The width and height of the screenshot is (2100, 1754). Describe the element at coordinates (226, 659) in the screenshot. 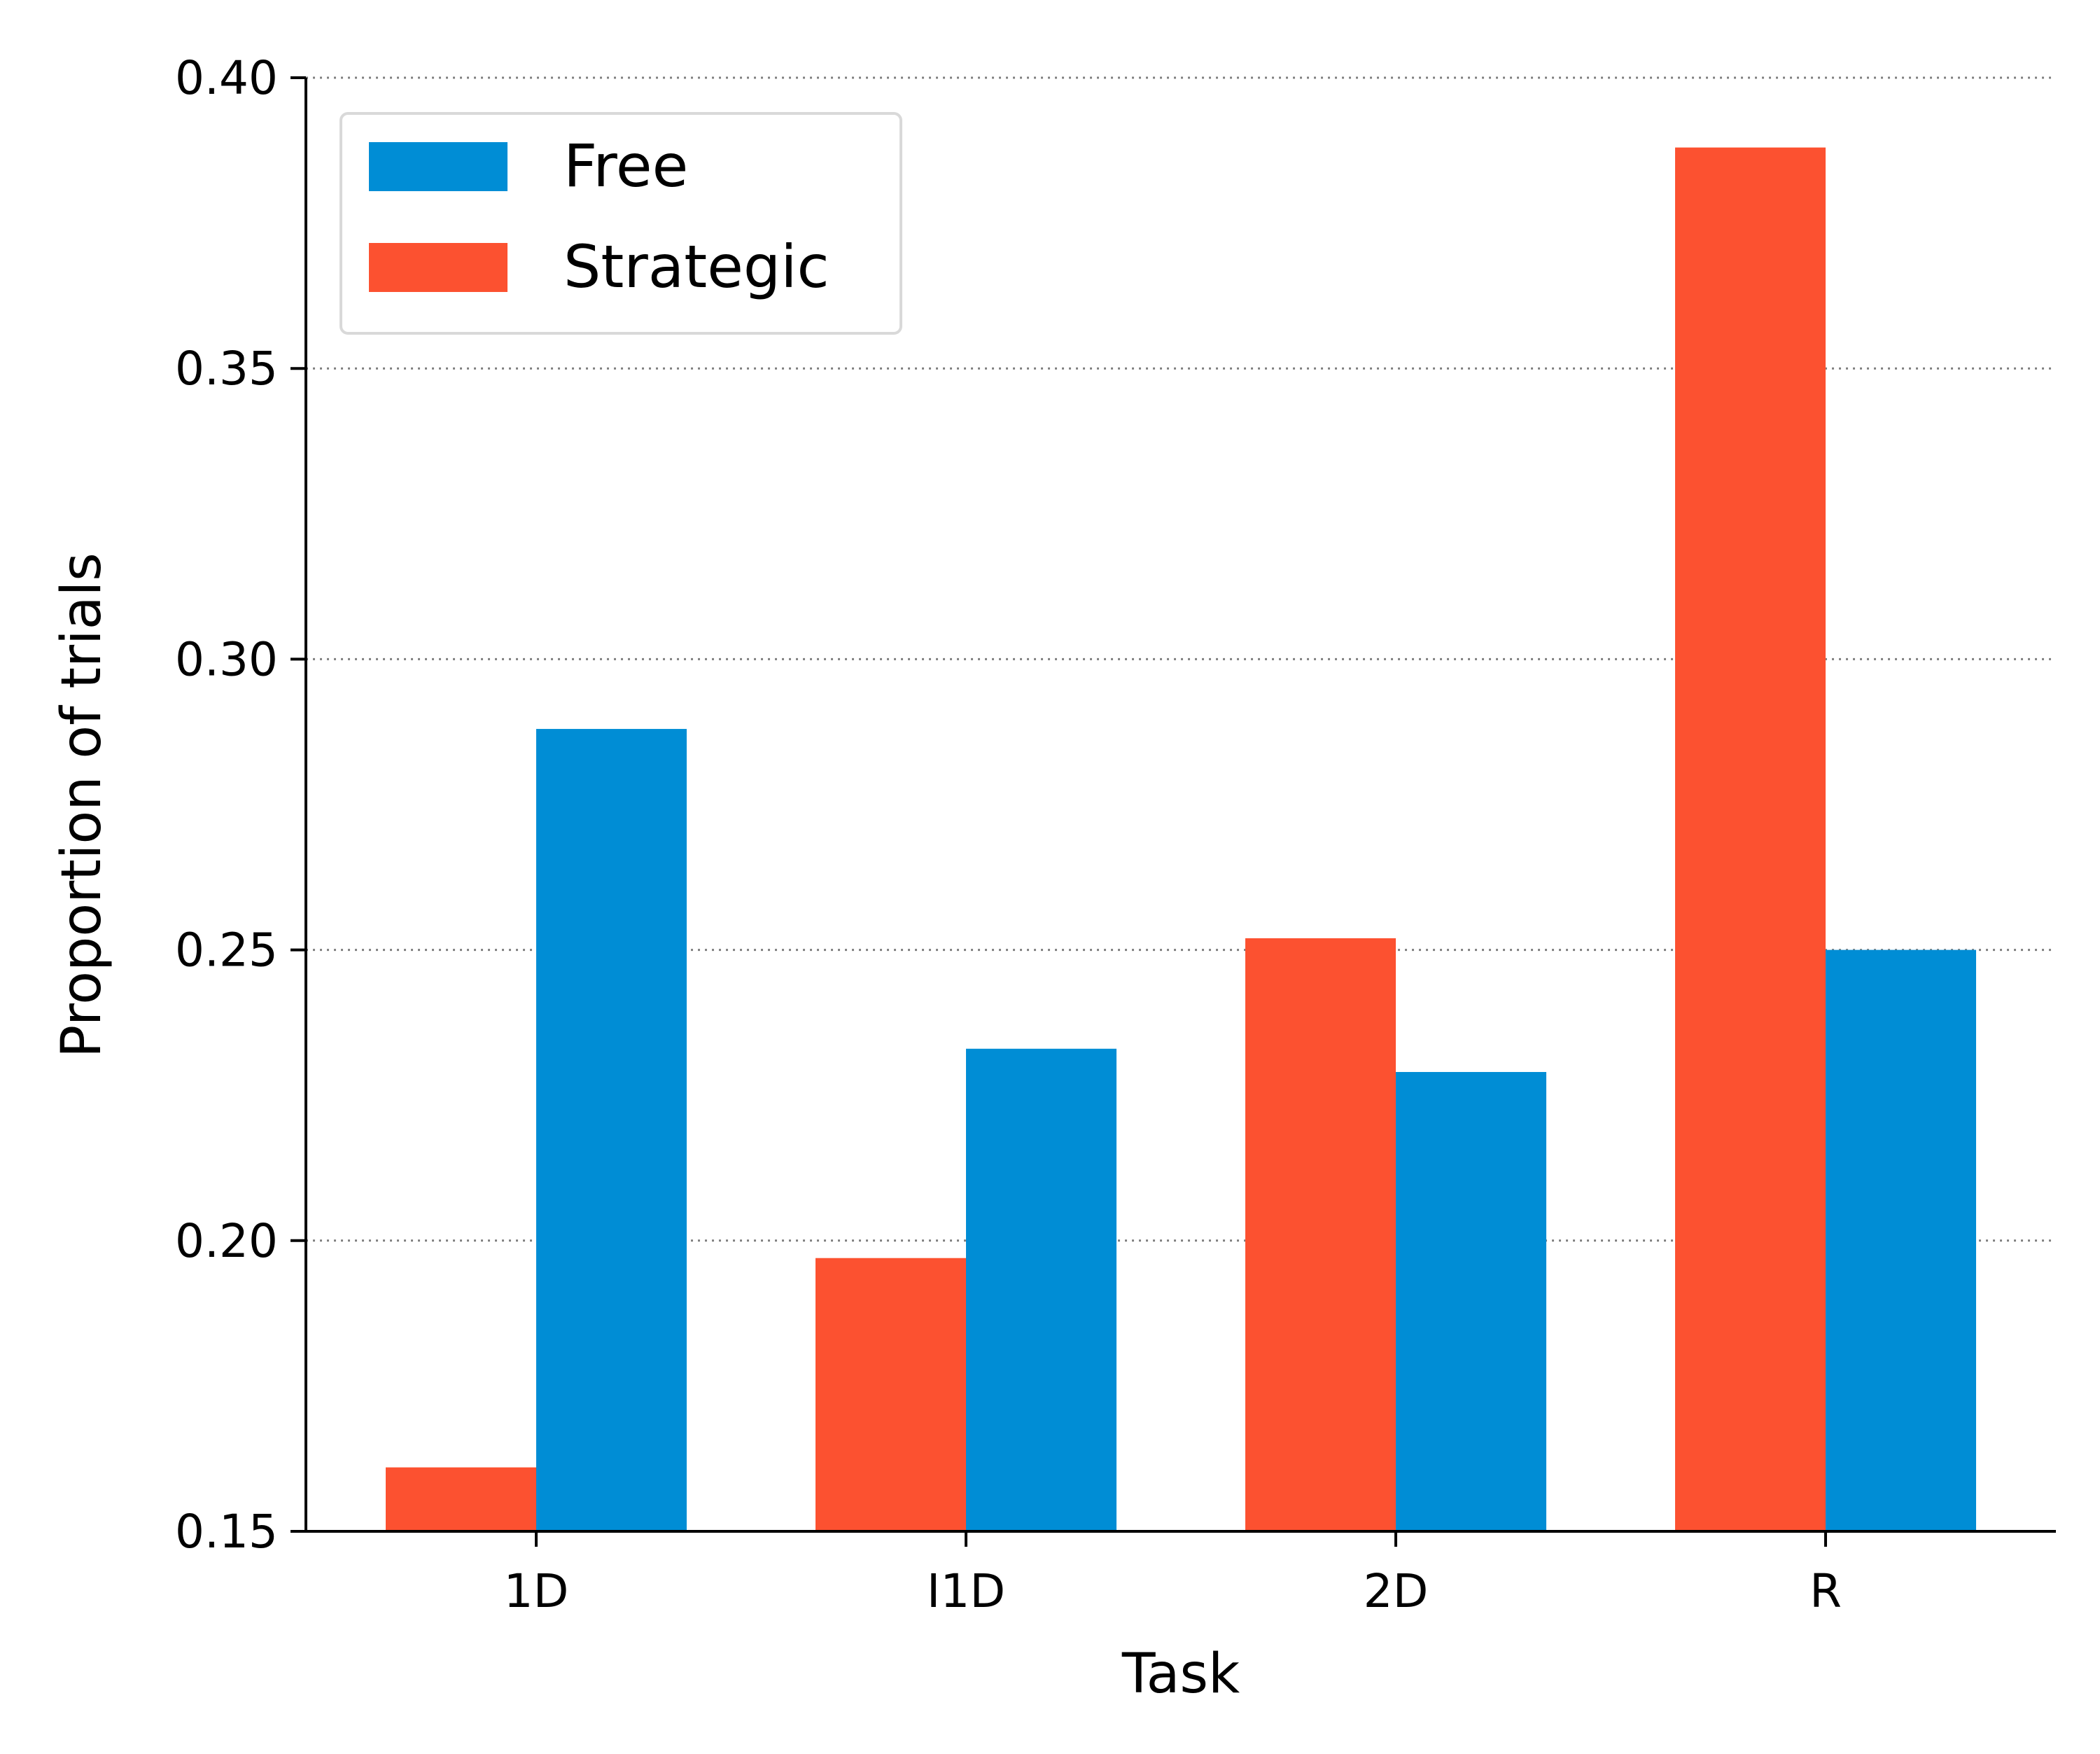

I see `y-tick-label: 0.30` at that location.